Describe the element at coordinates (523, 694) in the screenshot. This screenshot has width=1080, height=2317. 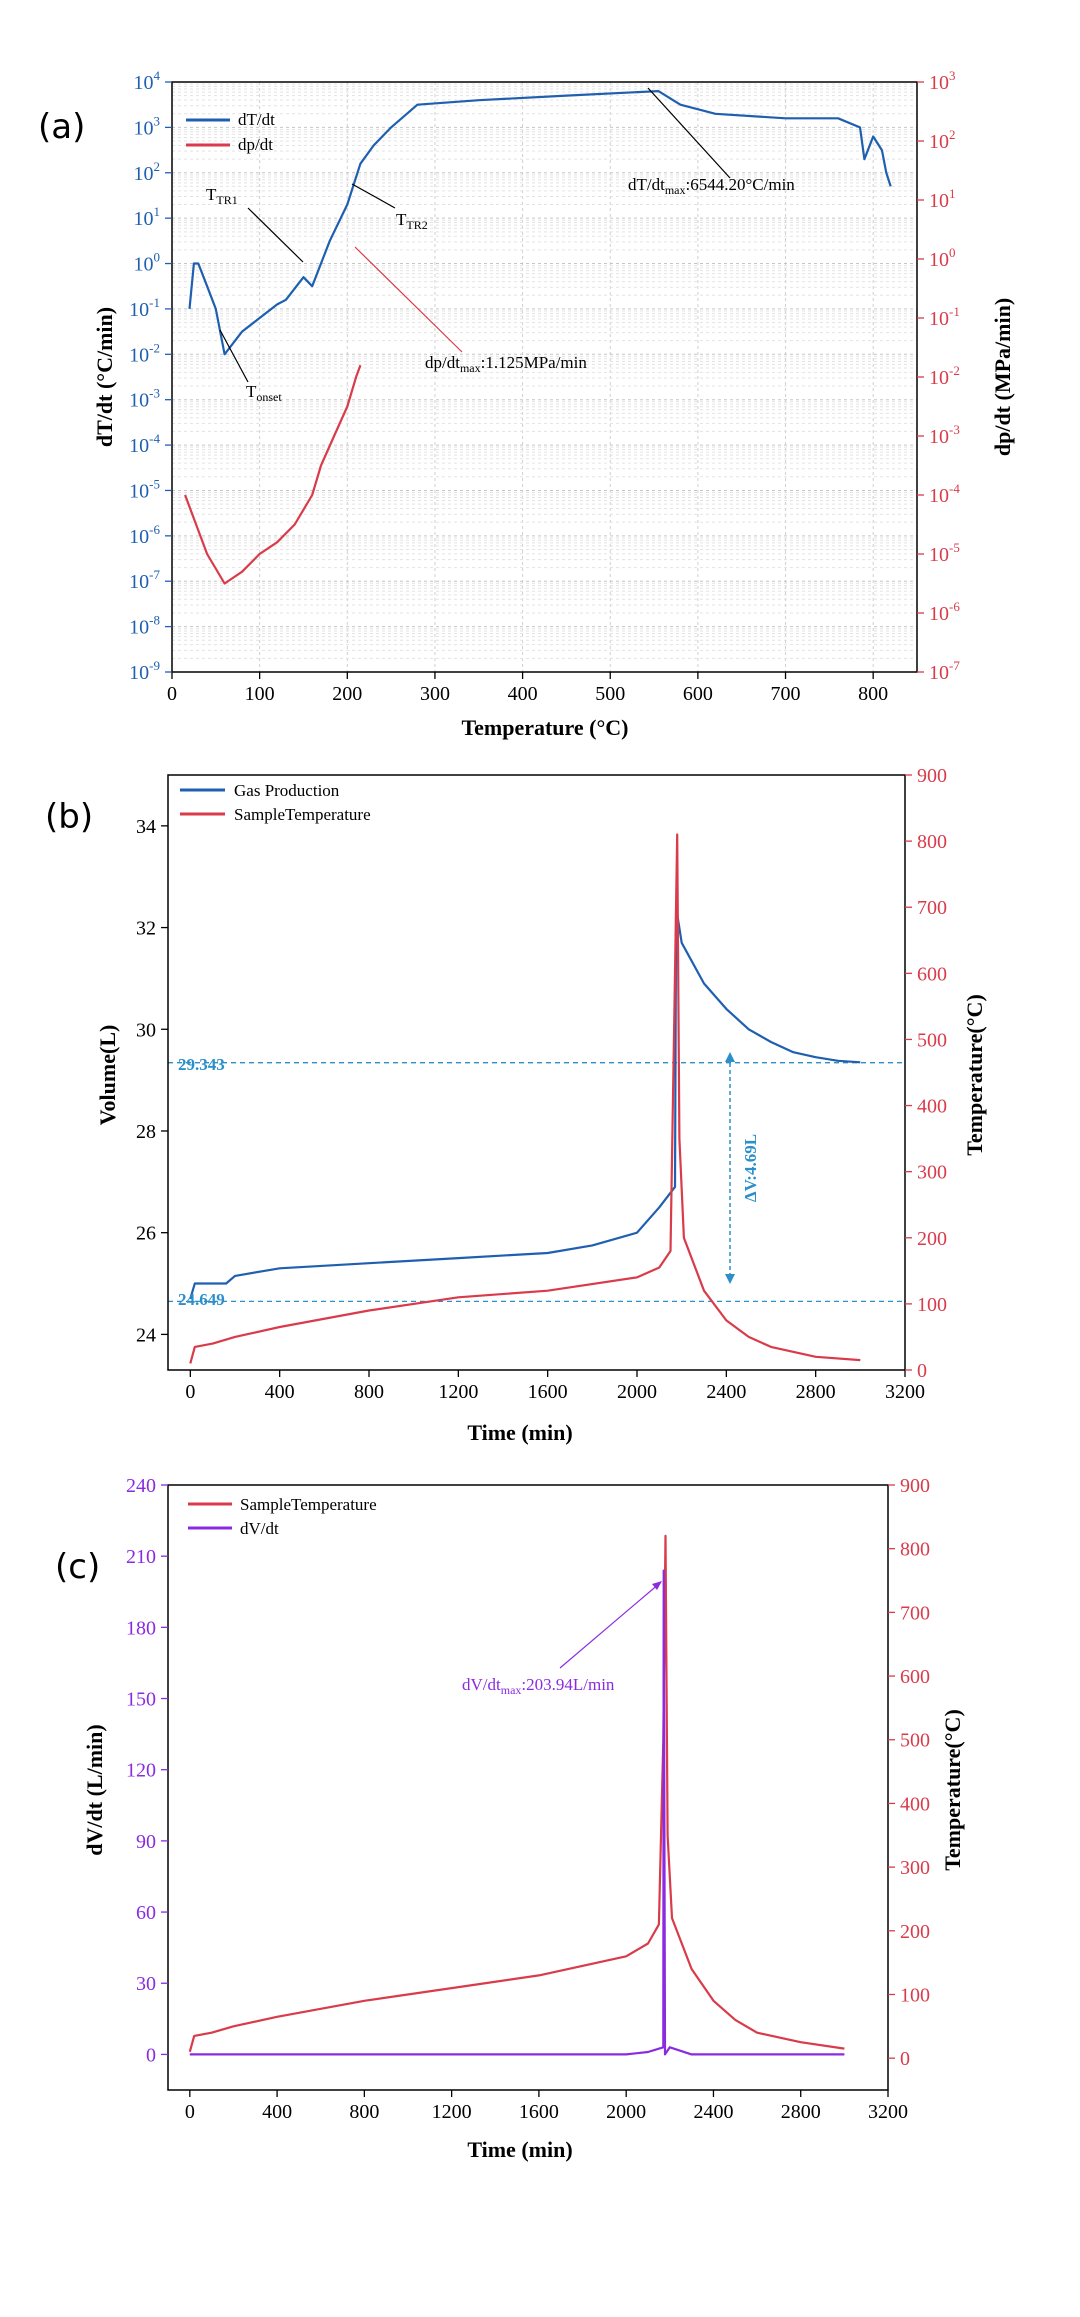
I see `x-tick-label-4: 400` at that location.